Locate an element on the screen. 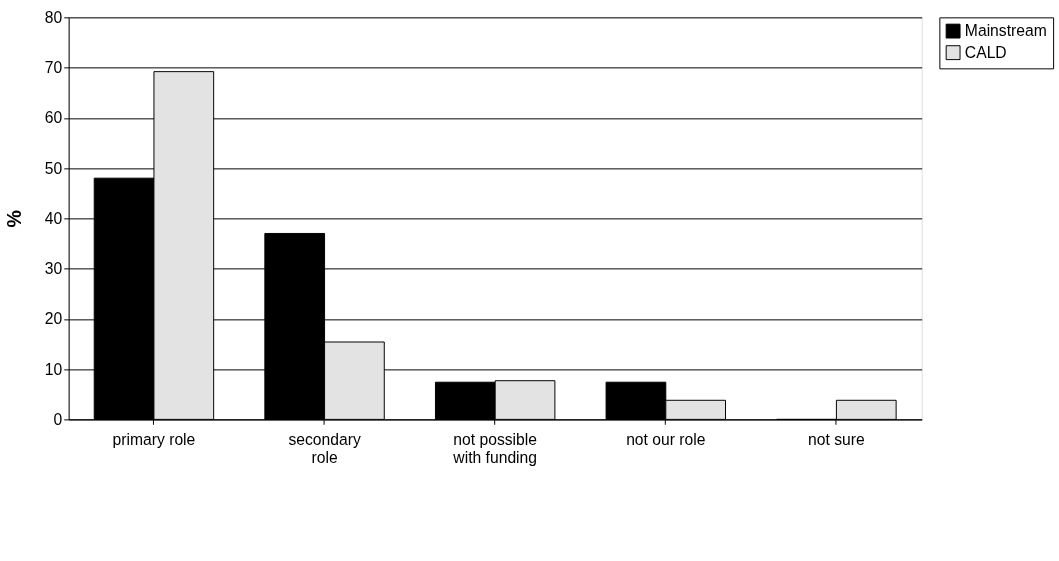  legend-label: Mainstream is located at coordinates (1005, 30).